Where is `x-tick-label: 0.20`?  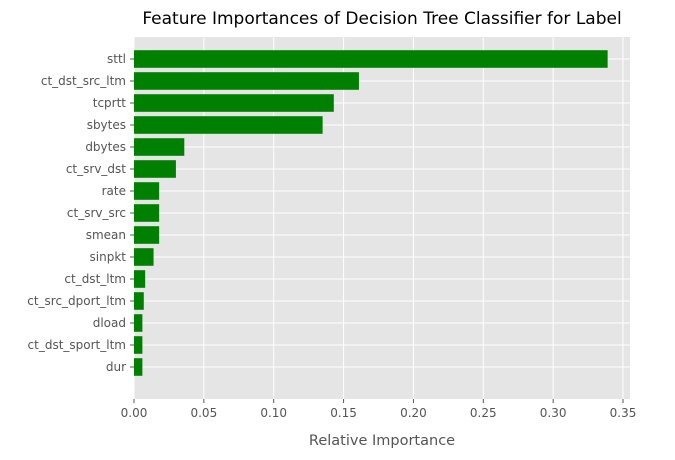
x-tick-label: 0.20 is located at coordinates (413, 413).